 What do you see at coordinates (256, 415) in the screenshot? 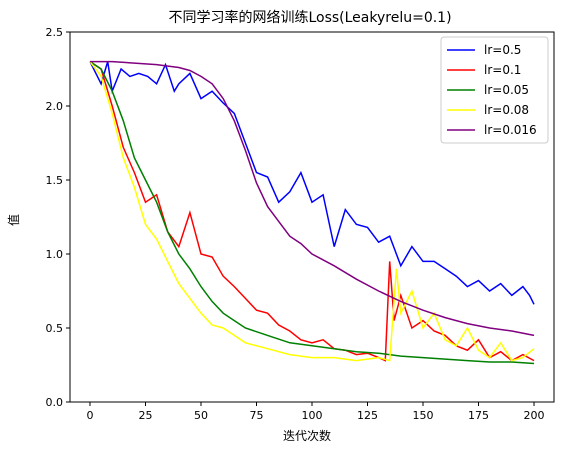
I see `x-tick-label: 75` at bounding box center [256, 415].